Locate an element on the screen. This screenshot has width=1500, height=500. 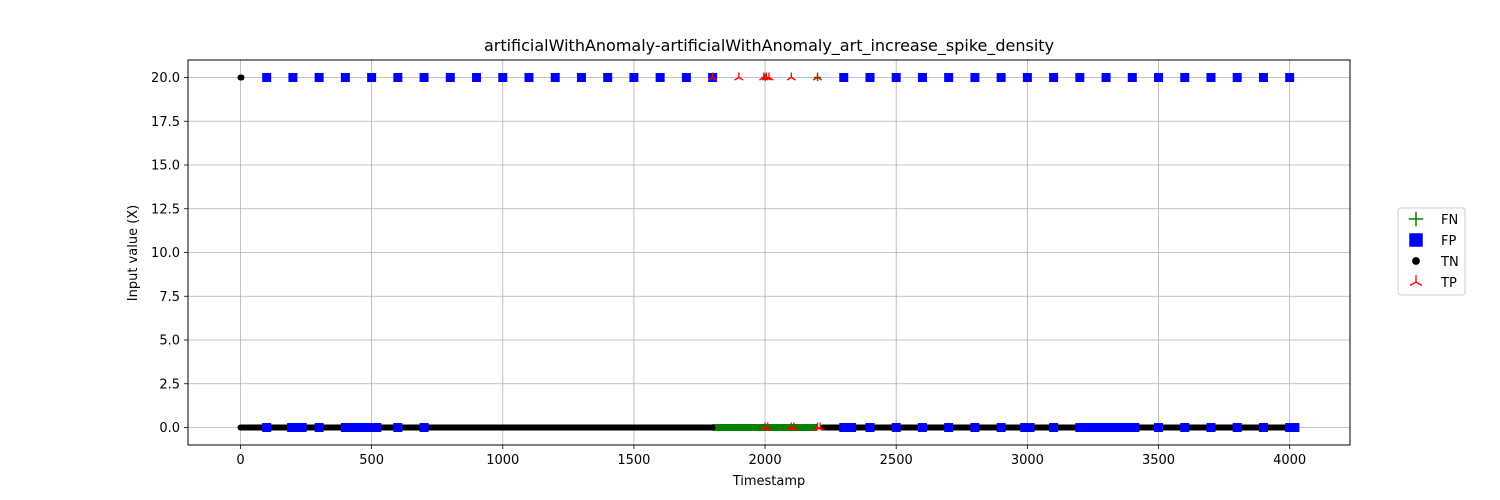
y-tick-label: 15.0 is located at coordinates (165, 166).